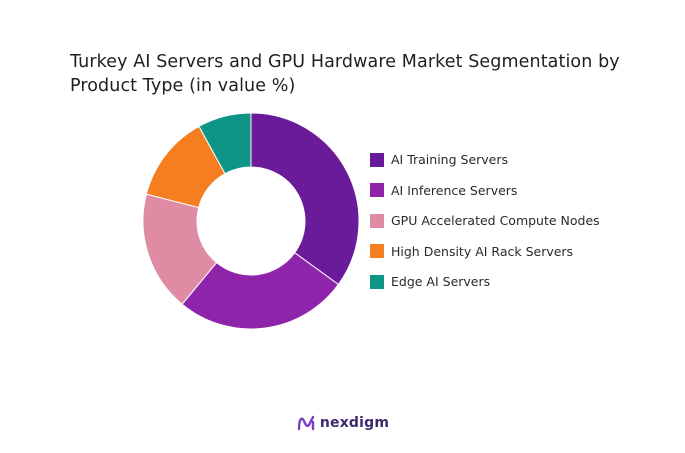  What do you see at coordinates (454, 190) in the screenshot?
I see `legend-label: AI Inference Servers` at bounding box center [454, 190].